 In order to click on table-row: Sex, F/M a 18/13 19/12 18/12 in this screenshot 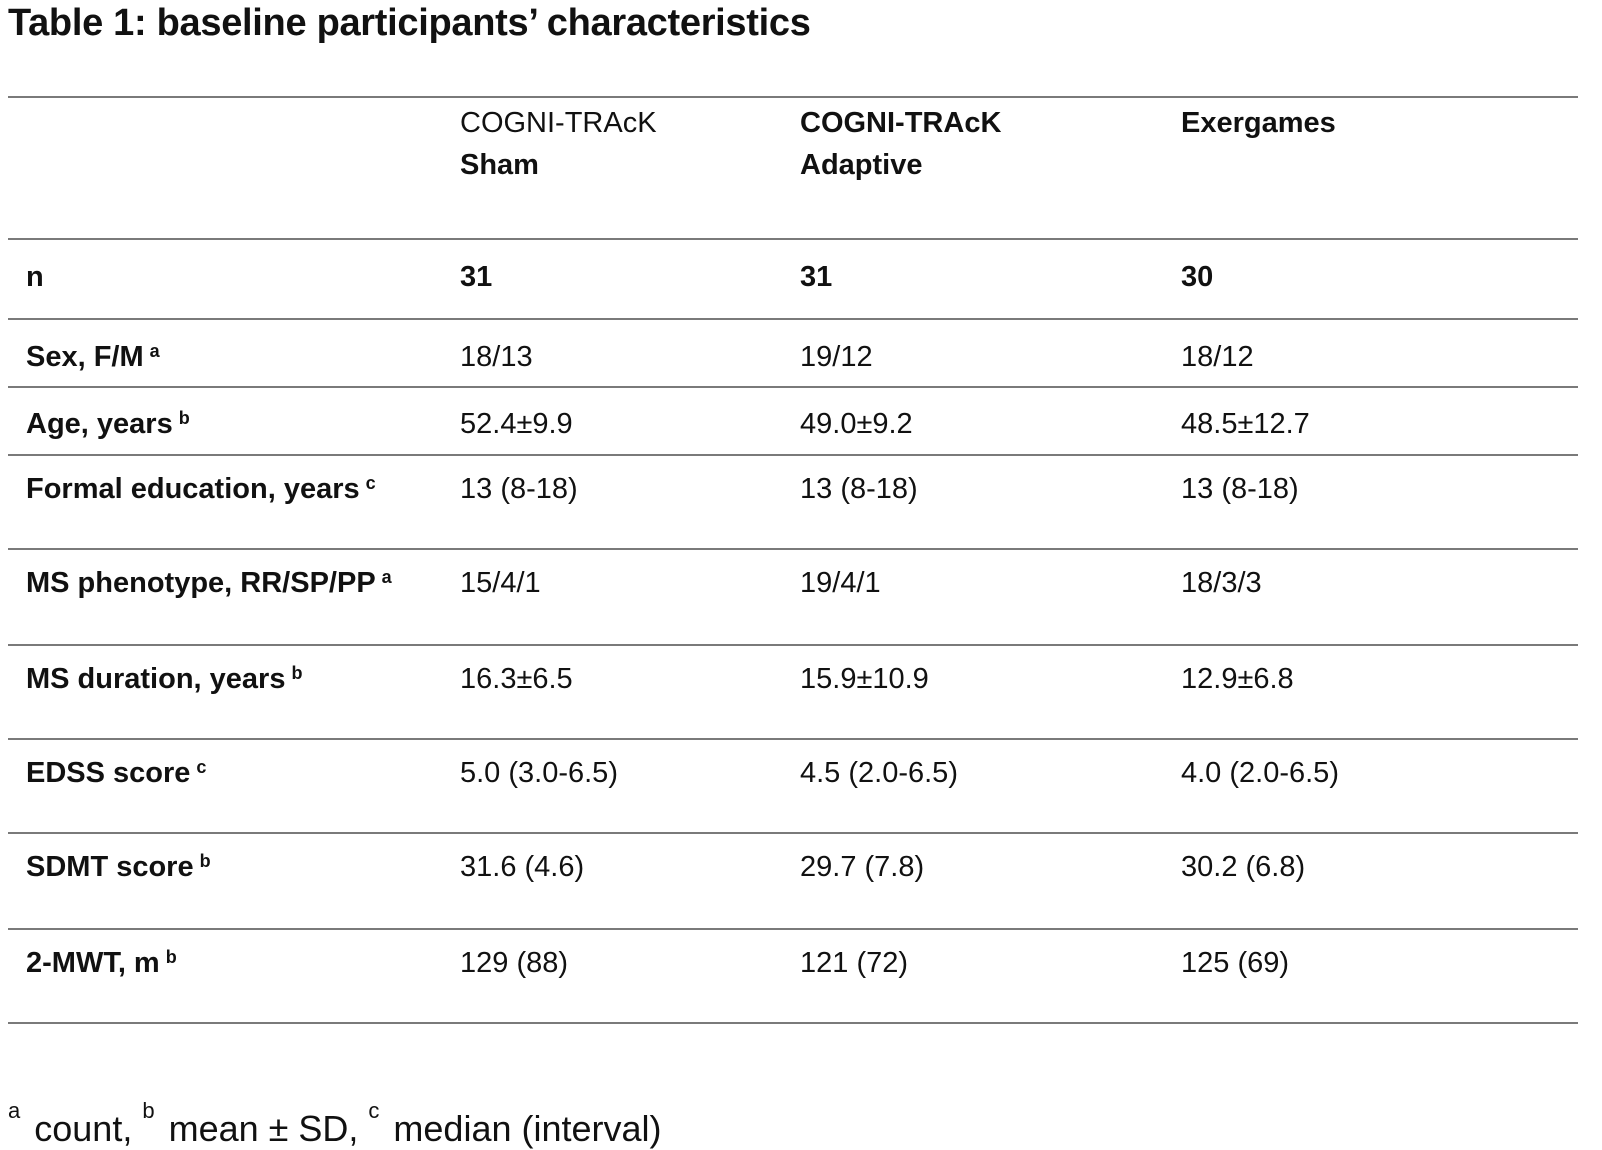, I will do `click(793, 352)`.